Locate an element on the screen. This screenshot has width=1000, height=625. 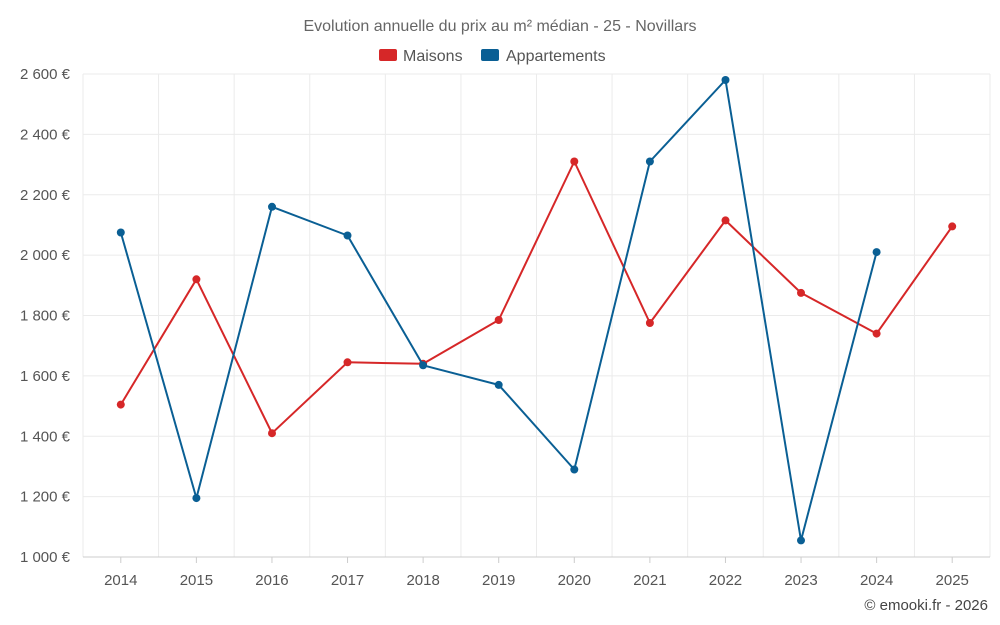
y-tick-label: 2 200 € is located at coordinates (45, 195).